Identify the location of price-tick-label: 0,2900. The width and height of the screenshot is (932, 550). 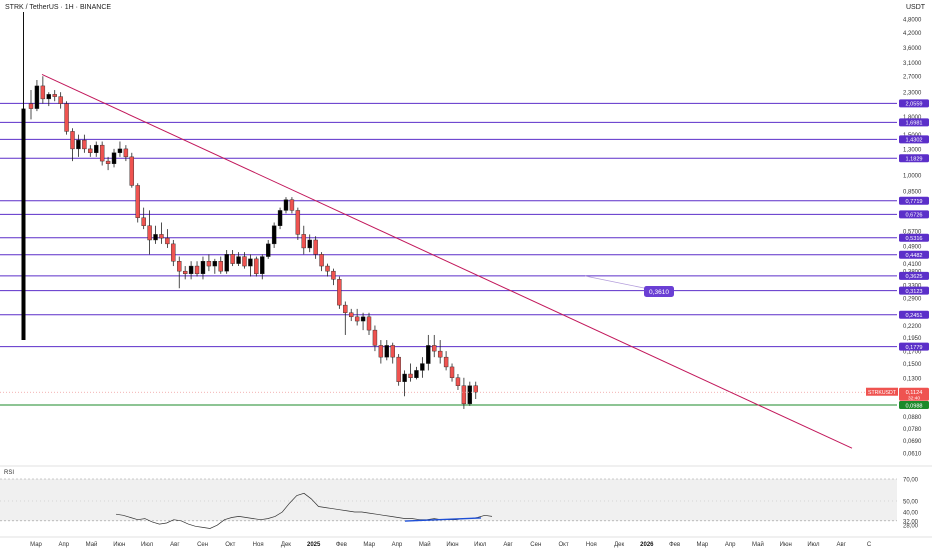
(912, 300).